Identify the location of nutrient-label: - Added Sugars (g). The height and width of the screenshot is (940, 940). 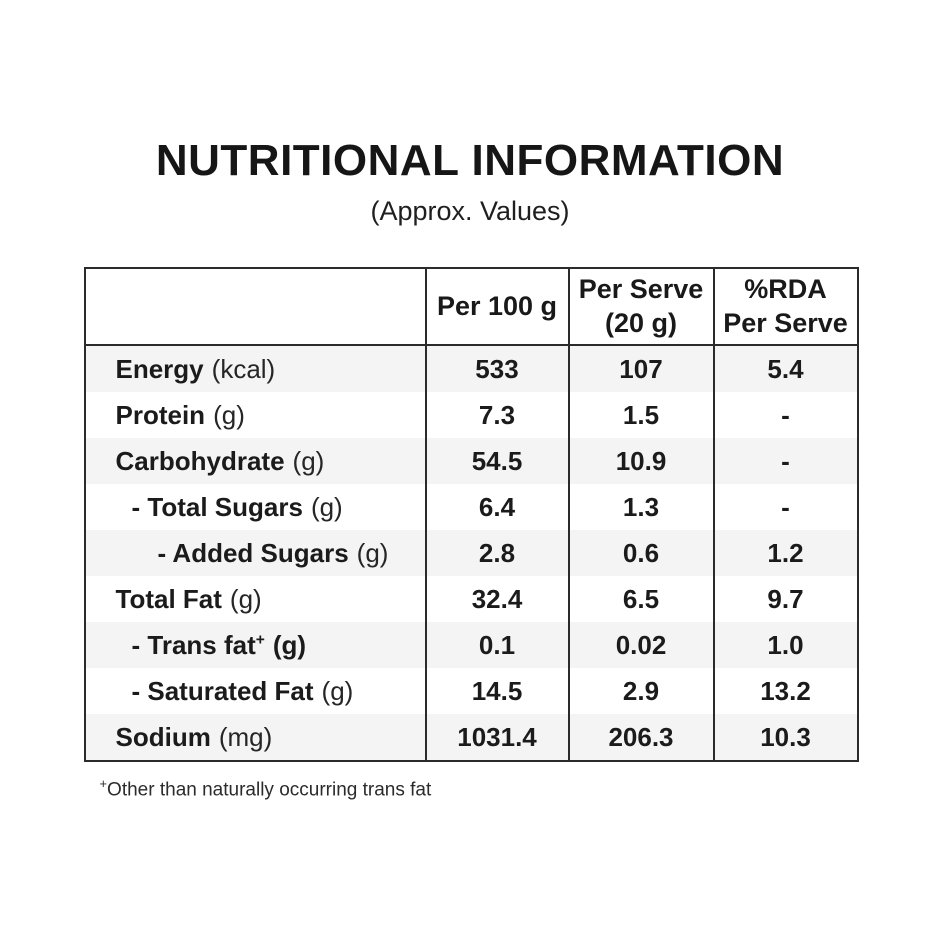
(255, 553).